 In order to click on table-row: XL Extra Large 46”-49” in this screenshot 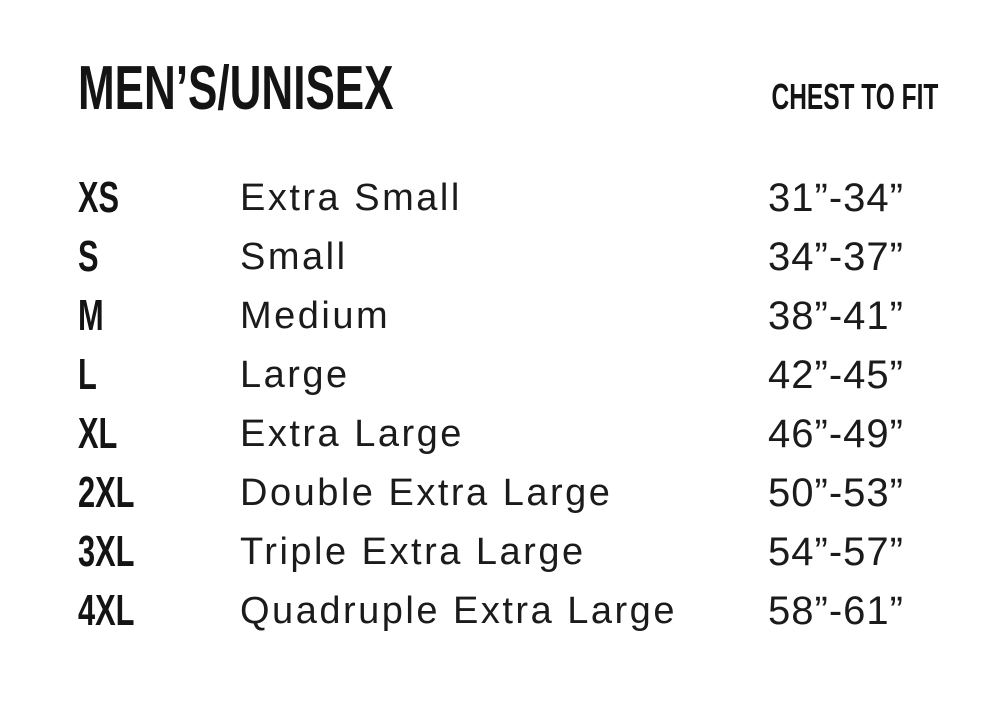, I will do `click(519, 433)`.